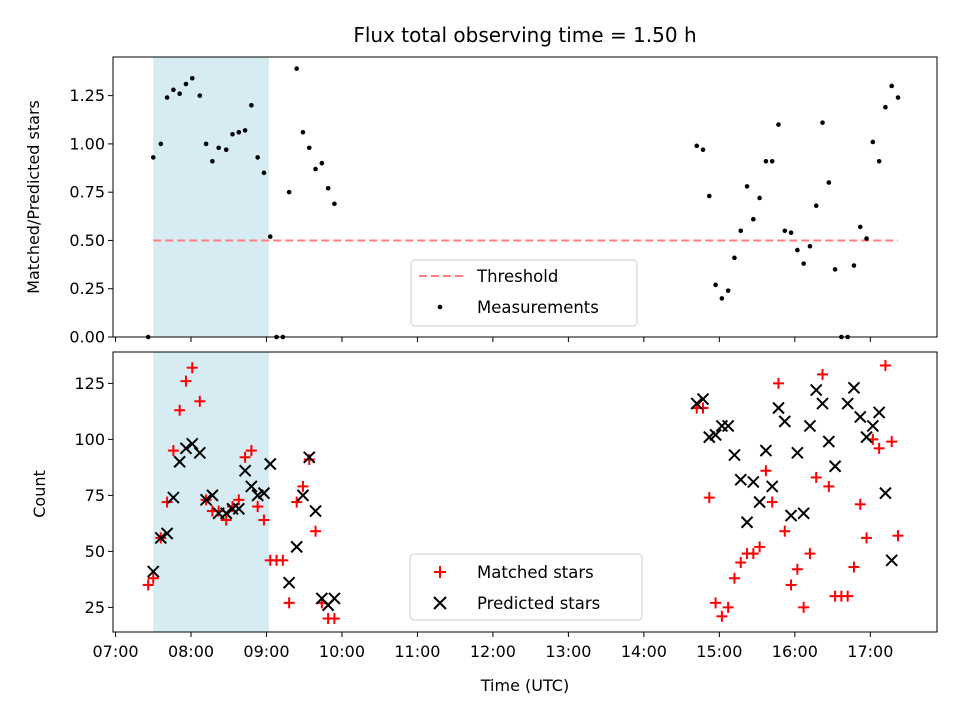 The image size is (960, 720). I want to click on x-tick-label: 15:00, so click(719, 651).